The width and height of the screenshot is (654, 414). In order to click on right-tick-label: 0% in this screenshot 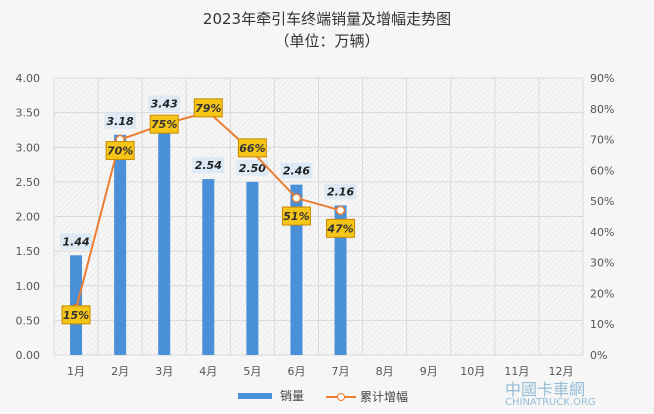, I will do `click(598, 355)`.